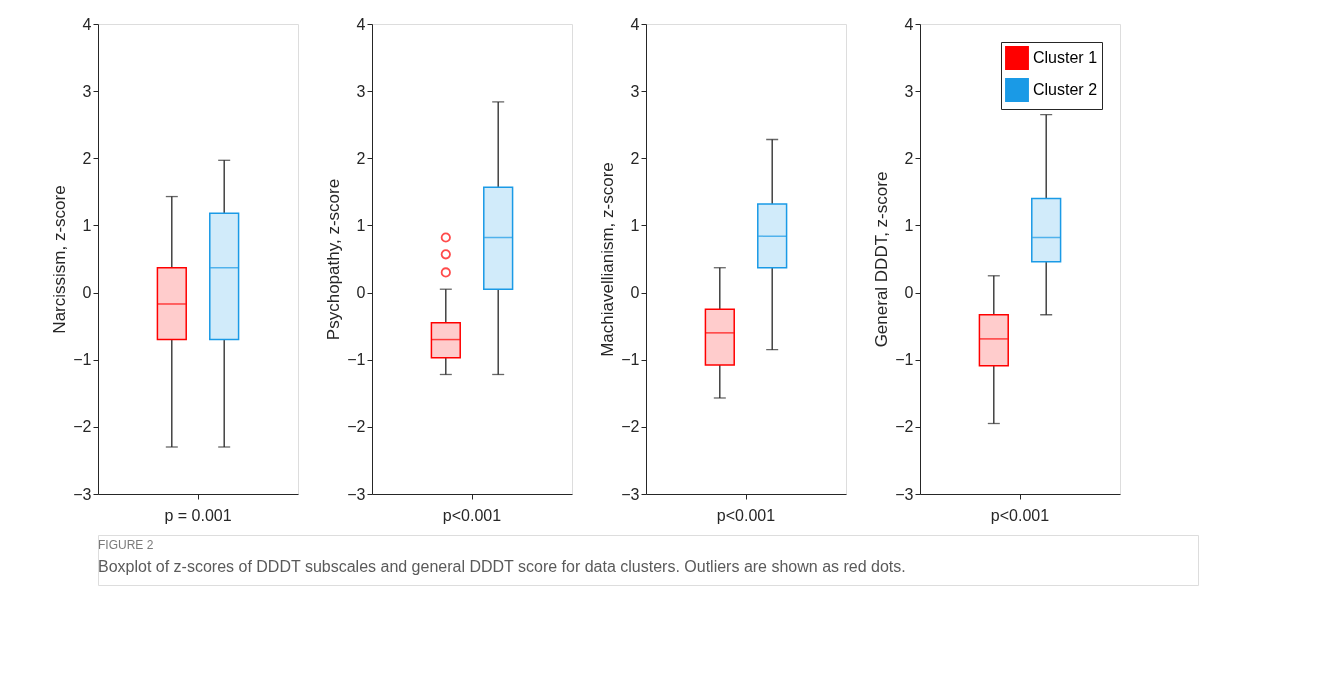 This screenshot has height=693, width=1319. I want to click on y-axis-title: General DDDT, z-score, so click(882, 259).